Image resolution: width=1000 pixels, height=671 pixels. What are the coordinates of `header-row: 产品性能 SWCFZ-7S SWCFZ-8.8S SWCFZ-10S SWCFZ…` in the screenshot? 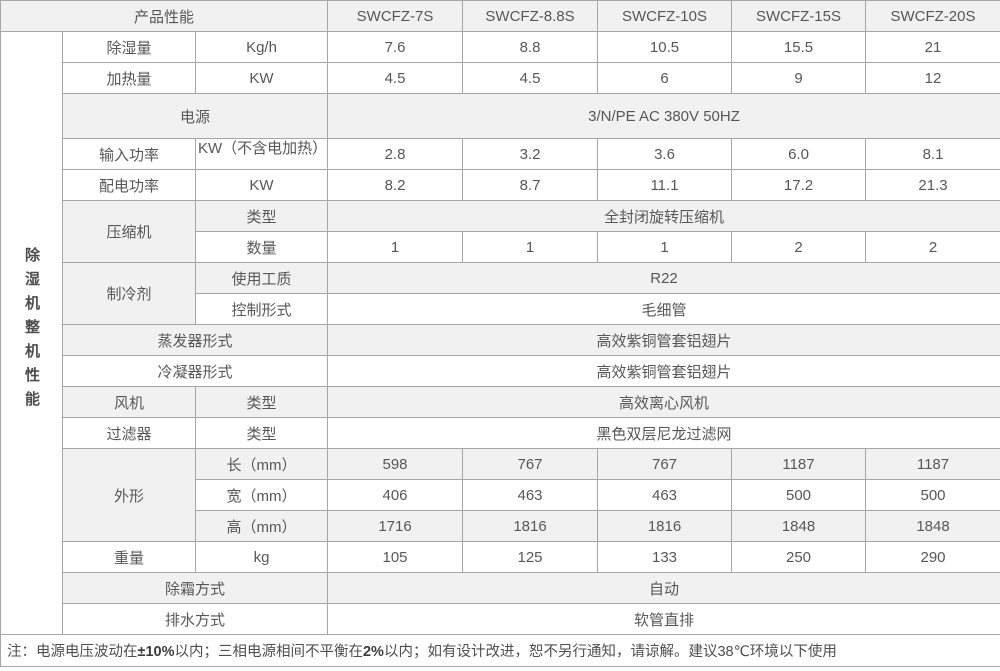 It's located at (500, 16).